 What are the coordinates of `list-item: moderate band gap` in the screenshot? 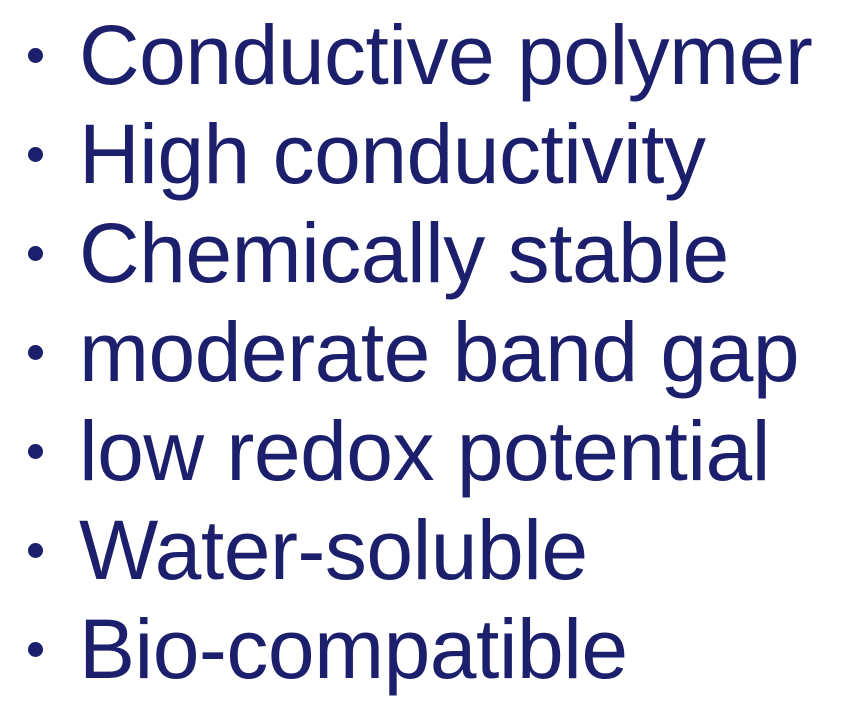 It's located at (427, 352).